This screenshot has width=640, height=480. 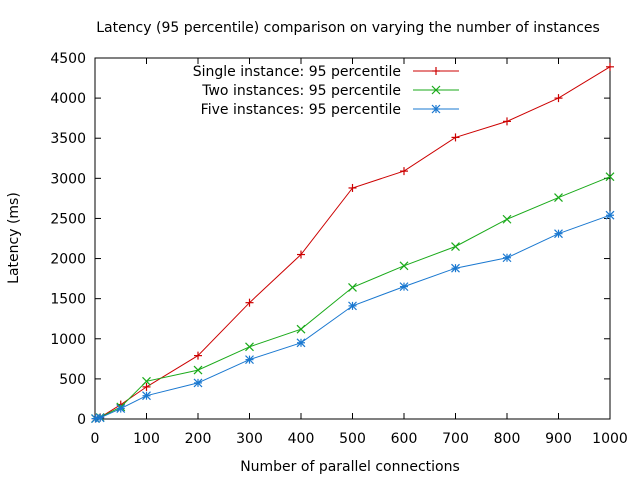 I want to click on y-tick-label: 500, so click(x=72, y=380).